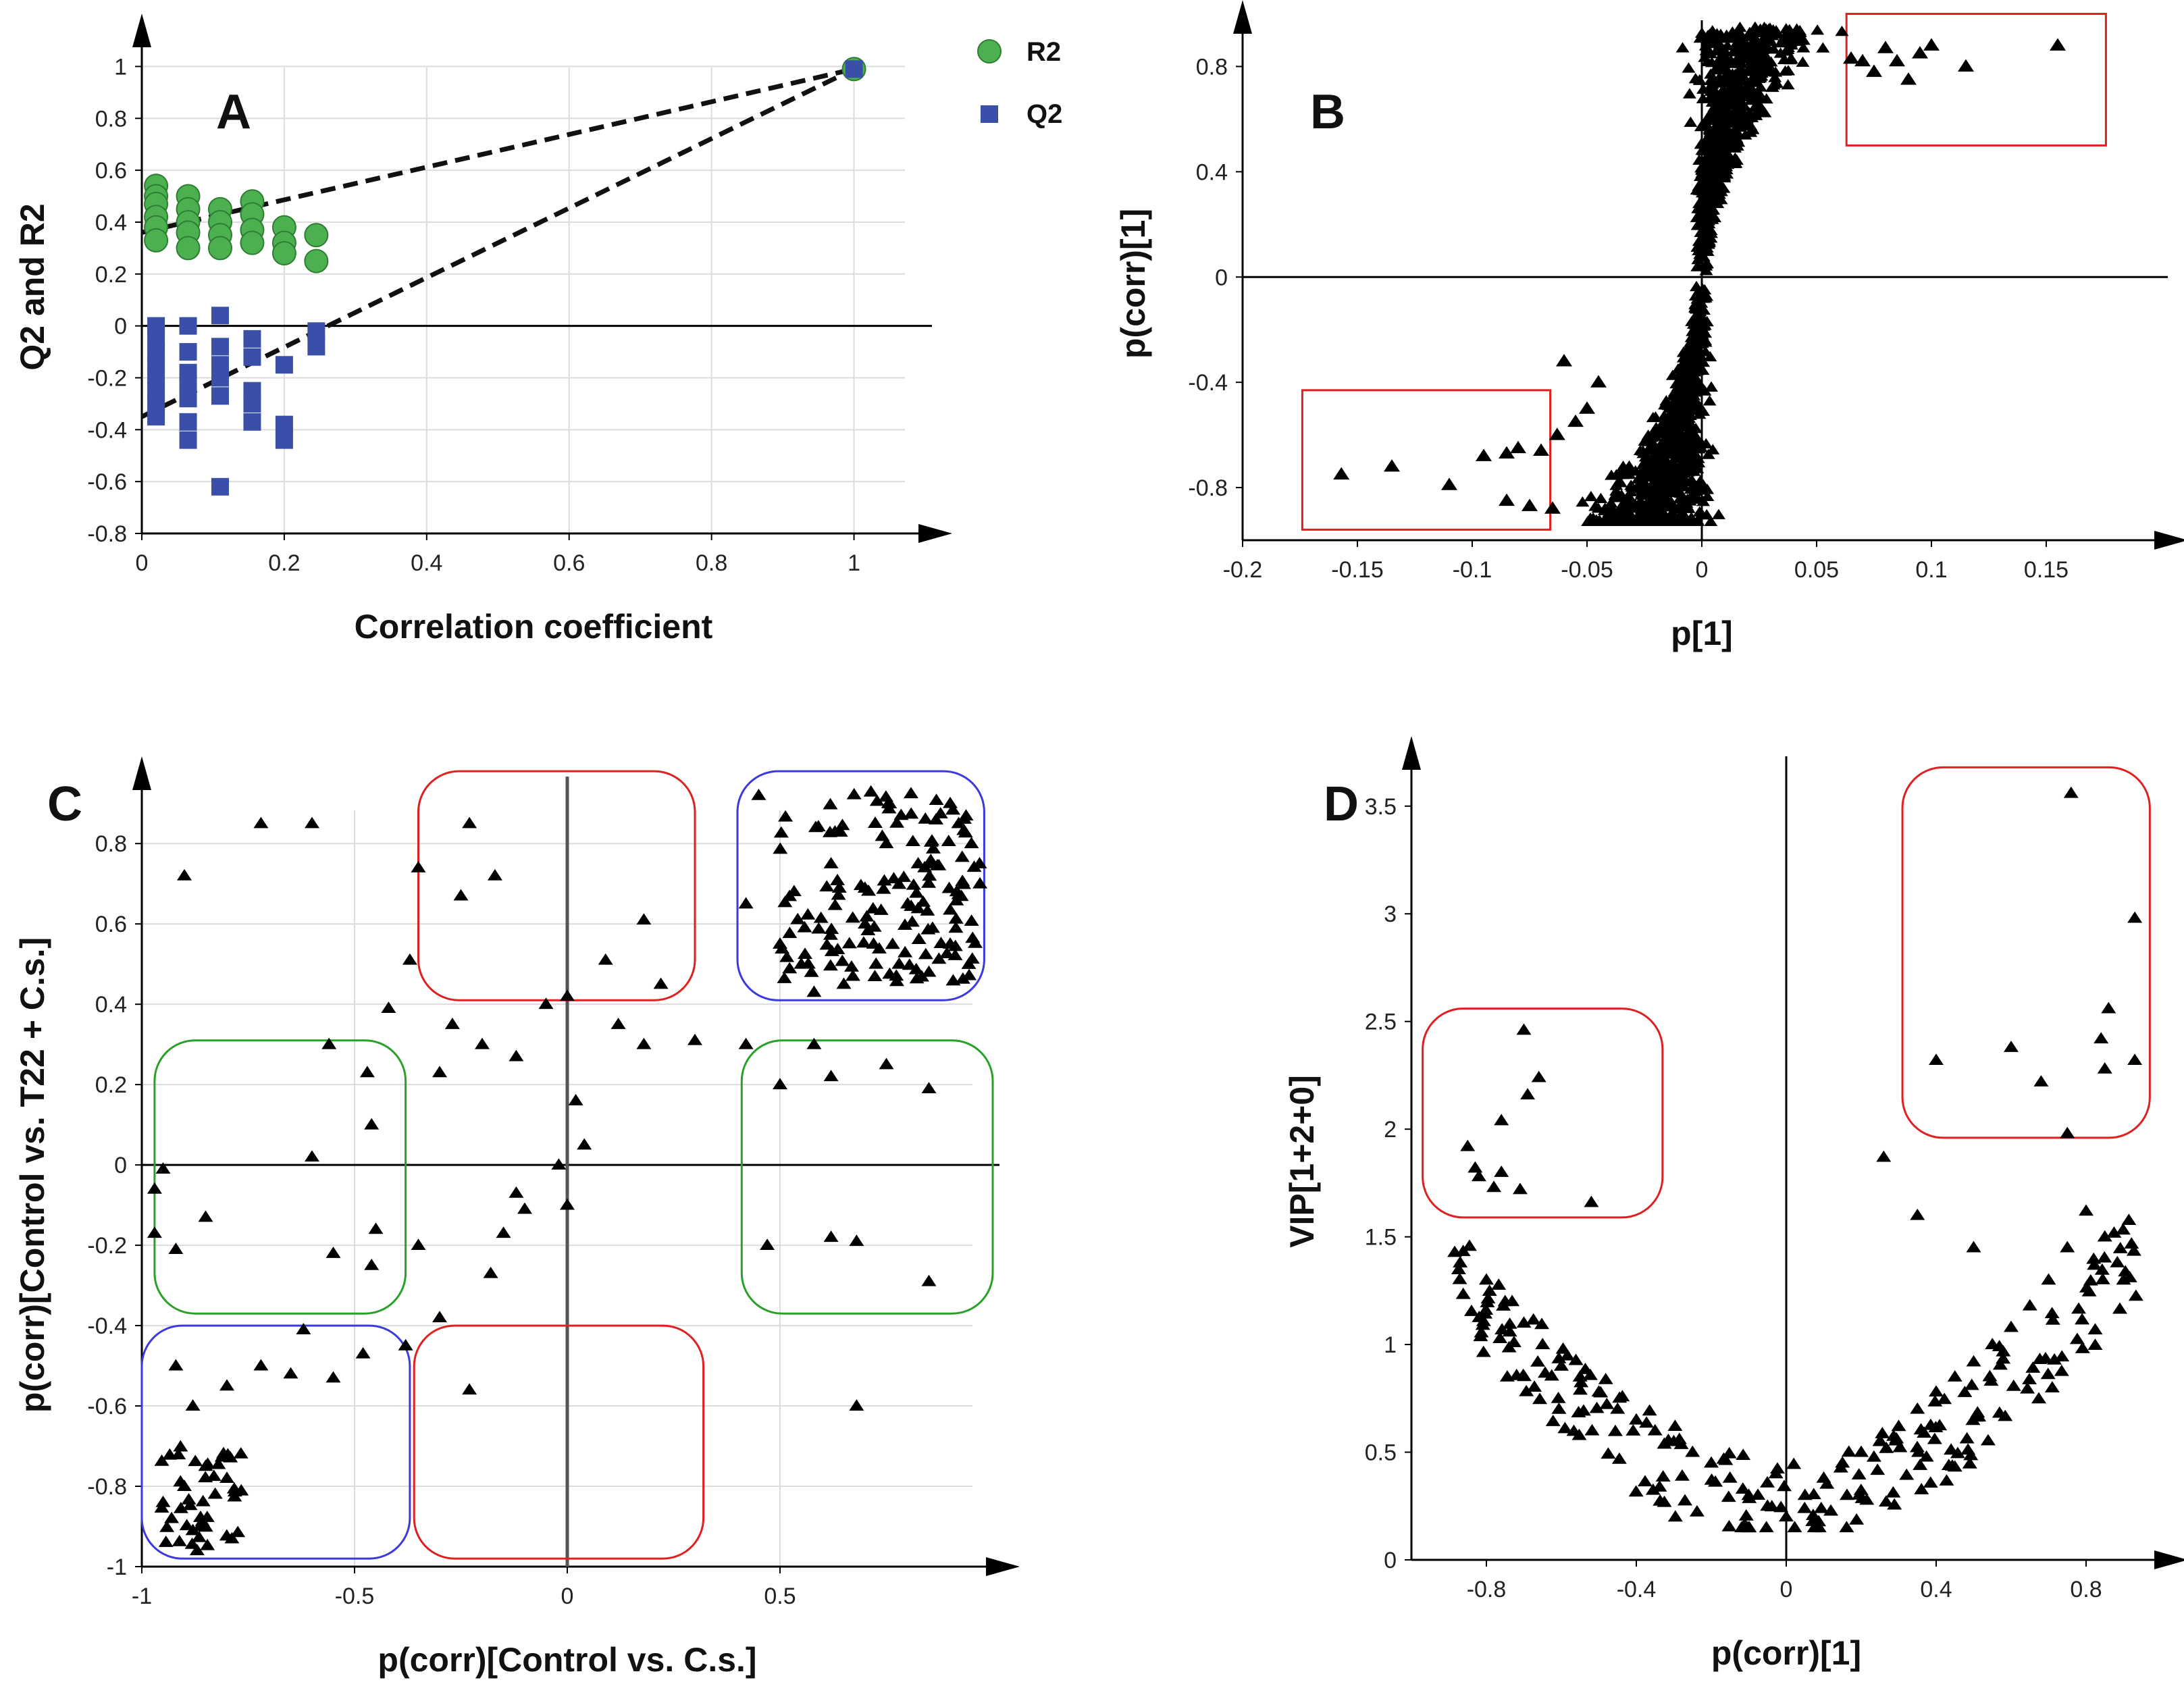  I want to click on legend-r2-label: R2, so click(1043, 52).